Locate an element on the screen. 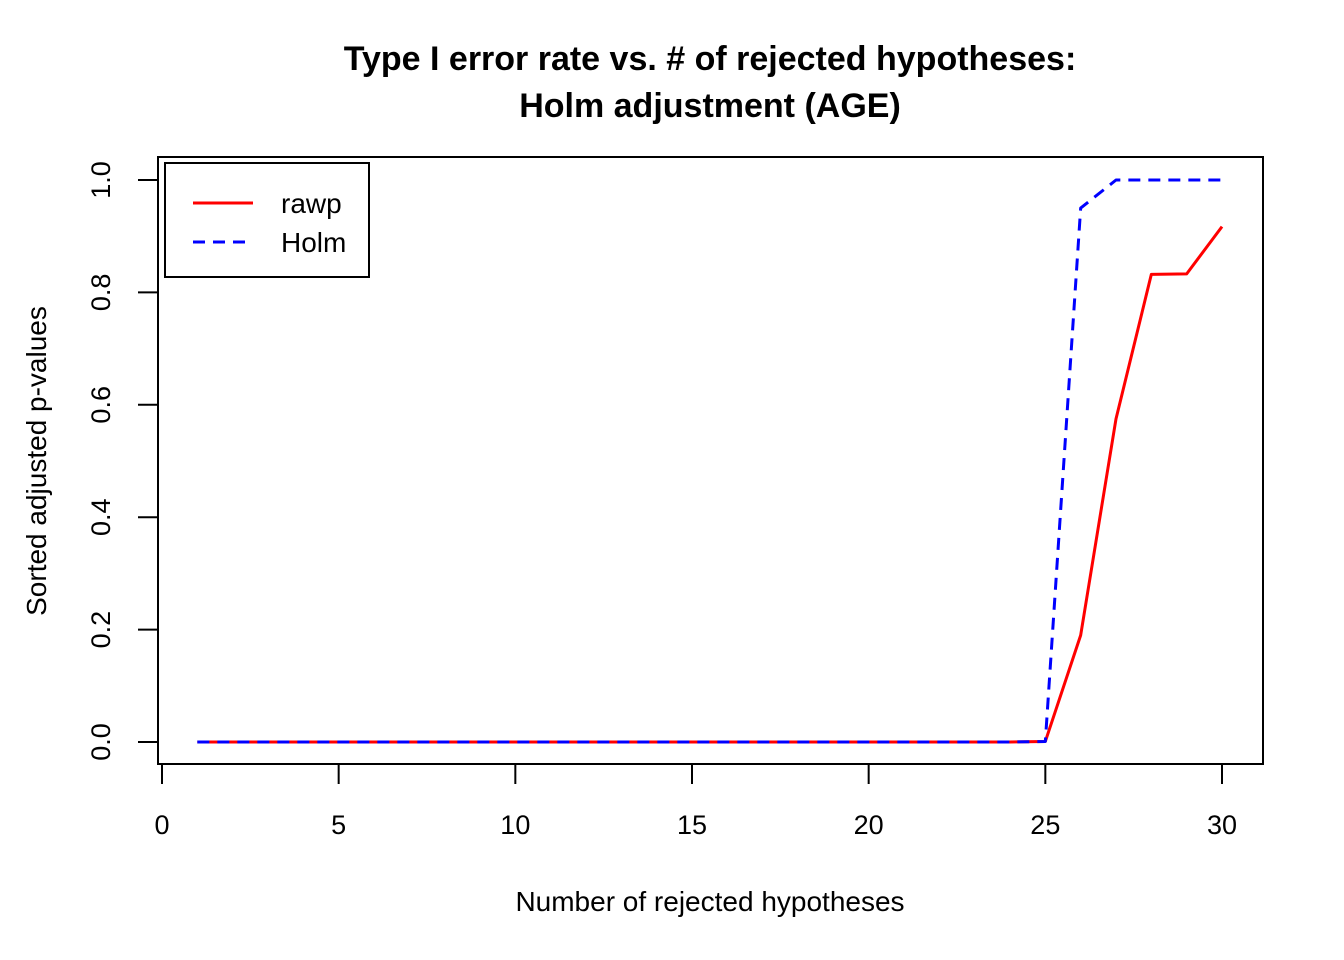  y-tick-label: 0.0 is located at coordinates (101, 742).